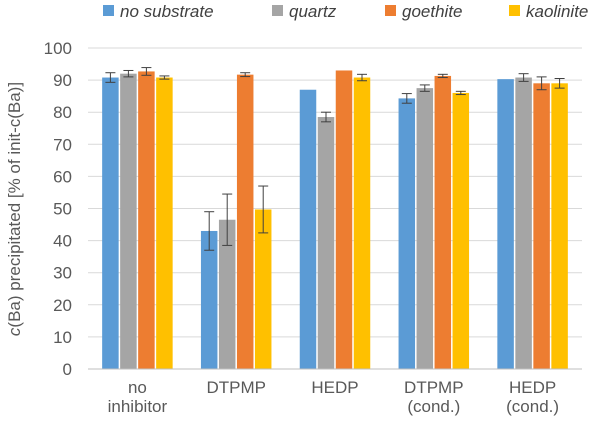 This screenshot has height=425, width=590. I want to click on legend-label: quartz, so click(313, 11).